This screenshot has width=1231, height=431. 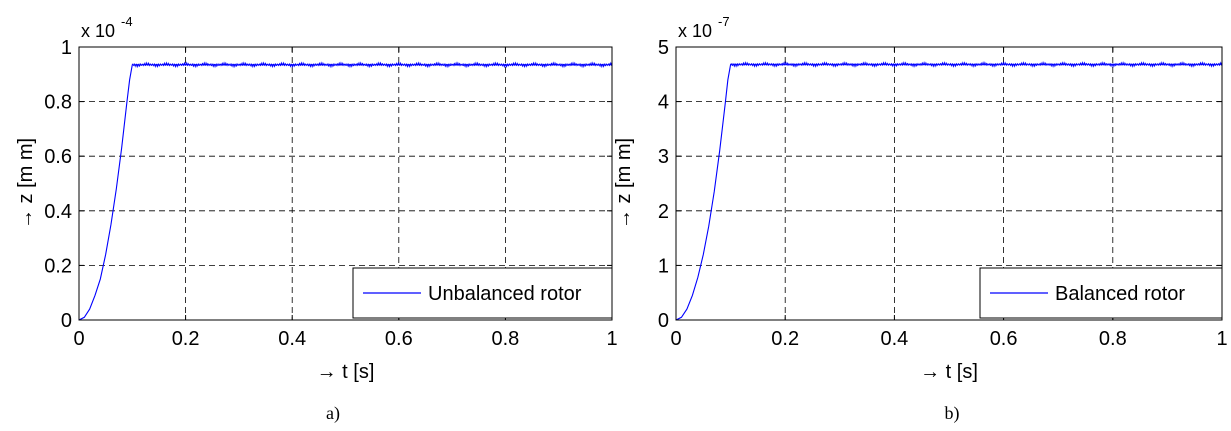 What do you see at coordinates (663, 48) in the screenshot?
I see `y-tick-label: 5` at bounding box center [663, 48].